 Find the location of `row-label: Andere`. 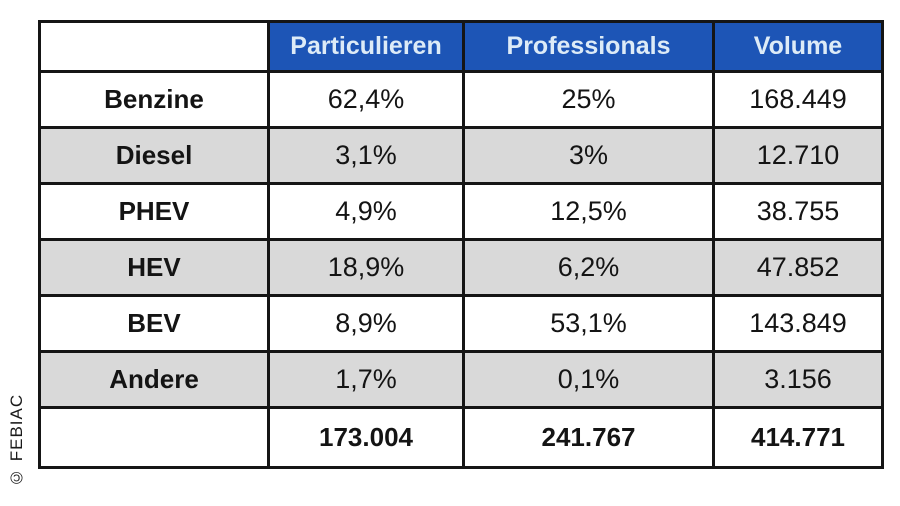

row-label: Andere is located at coordinates (154, 379).